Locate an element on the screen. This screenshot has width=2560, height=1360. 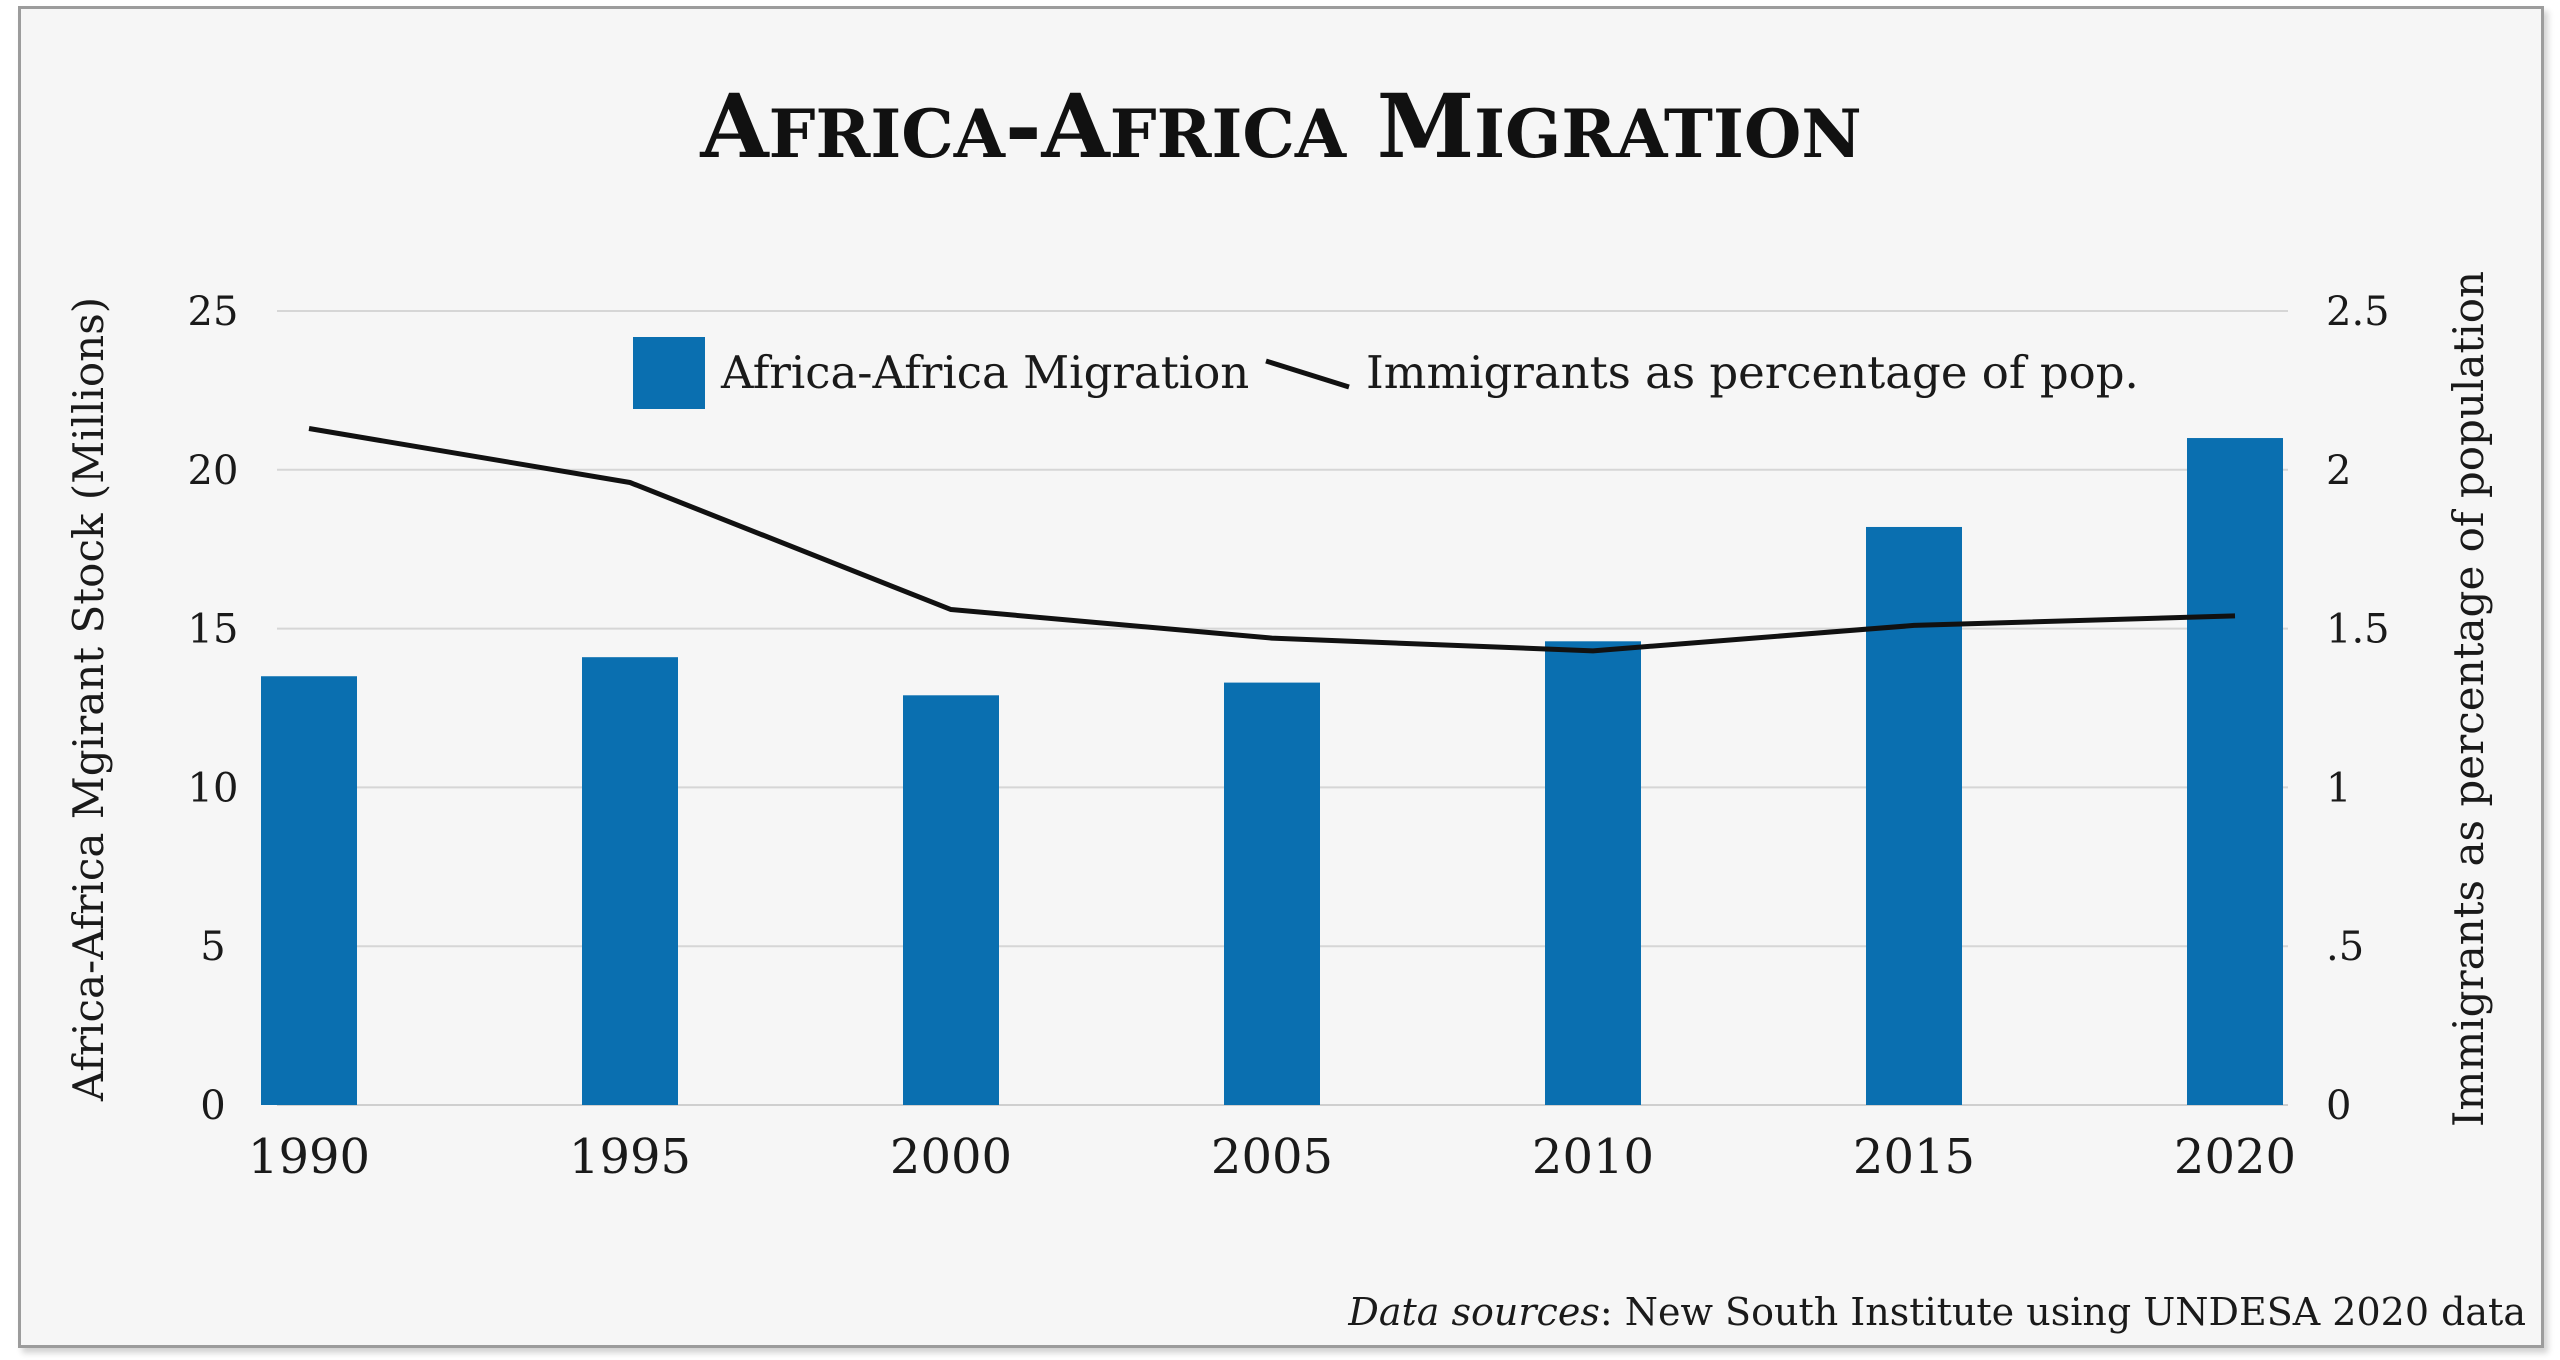
left-tick-label: 25 is located at coordinates (213, 312).